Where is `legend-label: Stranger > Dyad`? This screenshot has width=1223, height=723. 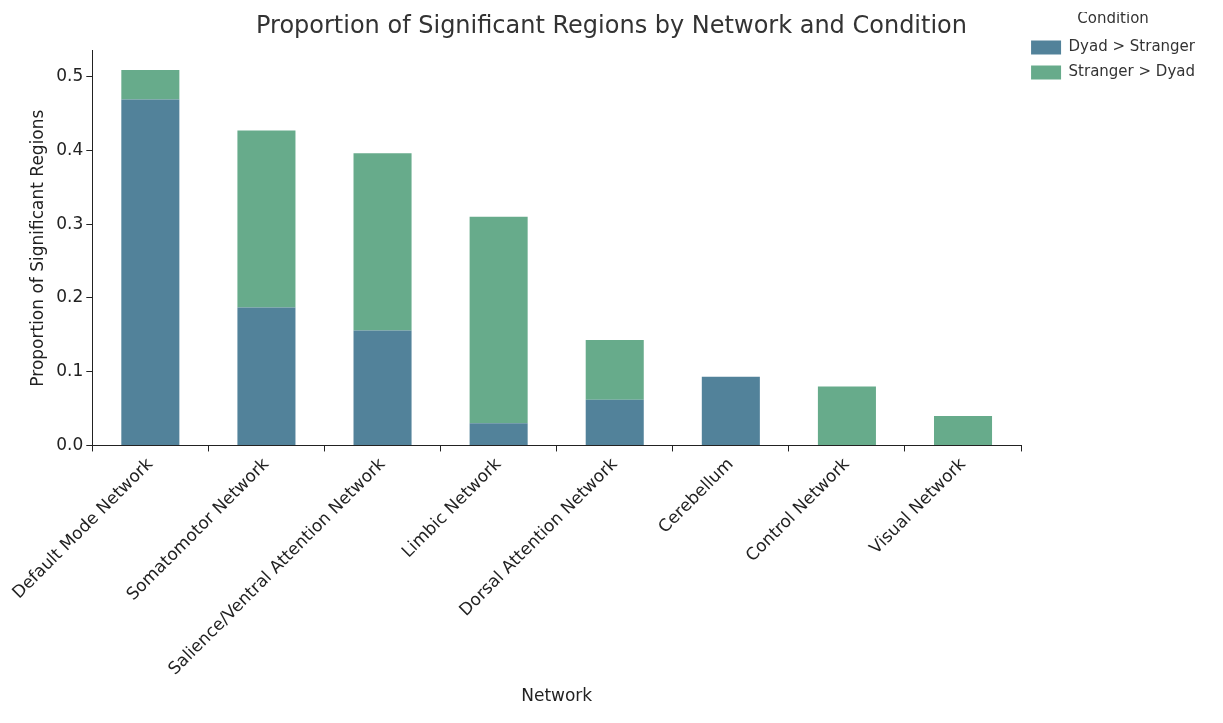
legend-label: Stranger > Dyad is located at coordinates (1132, 71).